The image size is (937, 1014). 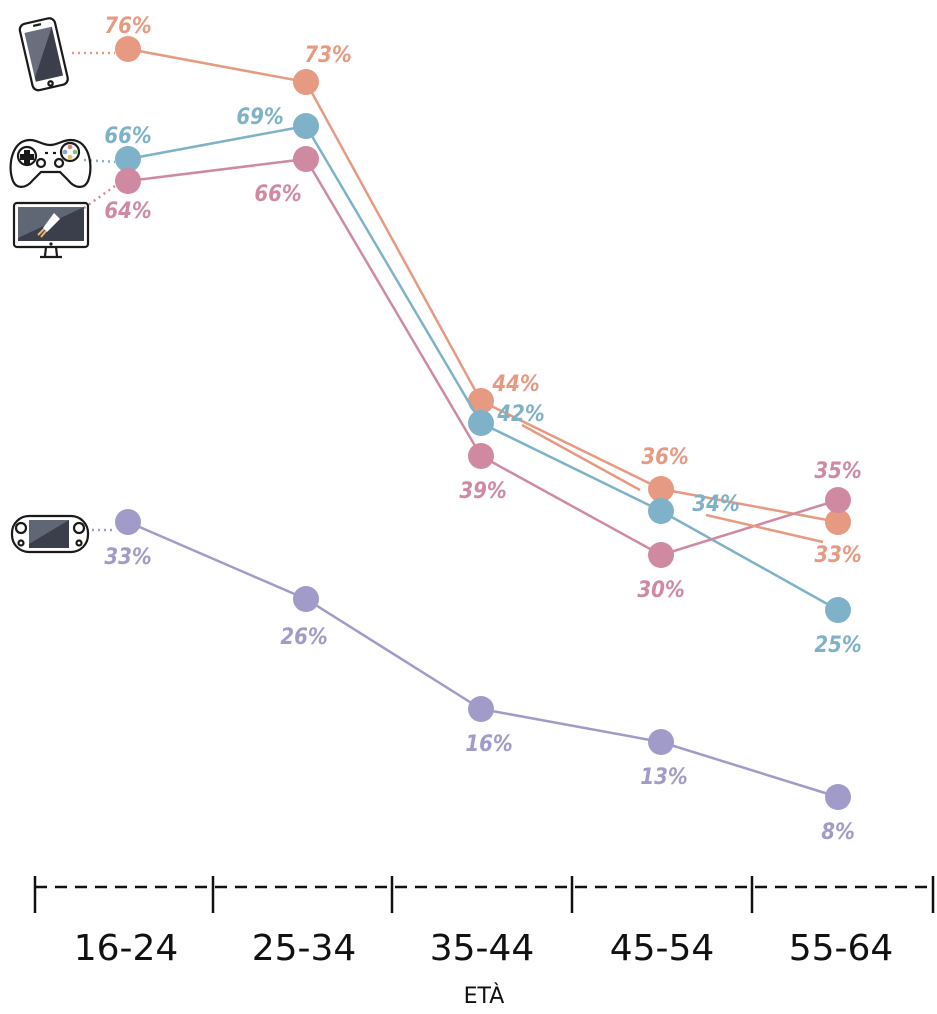 What do you see at coordinates (515, 384) in the screenshot?
I see `data-label: 44%` at bounding box center [515, 384].